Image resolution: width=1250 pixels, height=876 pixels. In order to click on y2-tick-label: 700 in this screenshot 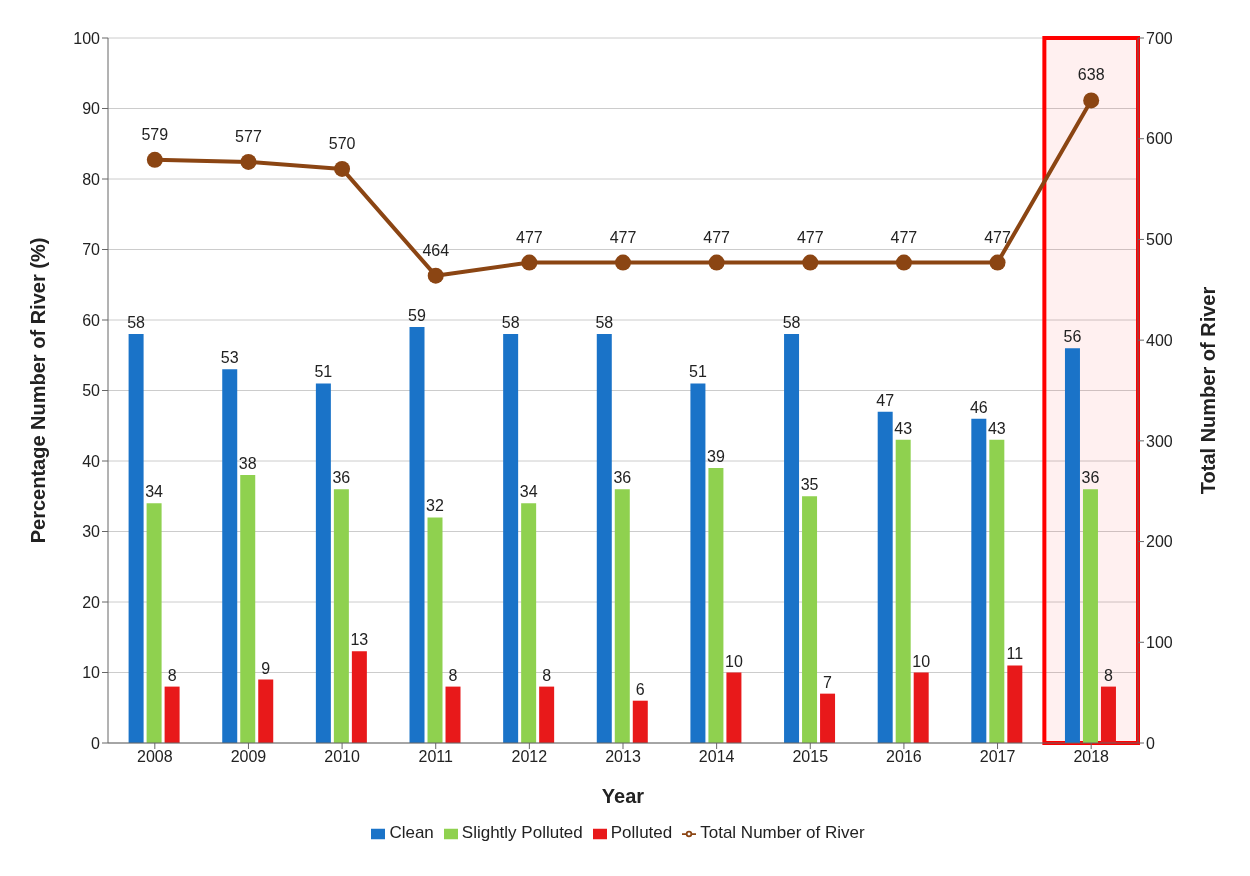, I will do `click(1159, 38)`.